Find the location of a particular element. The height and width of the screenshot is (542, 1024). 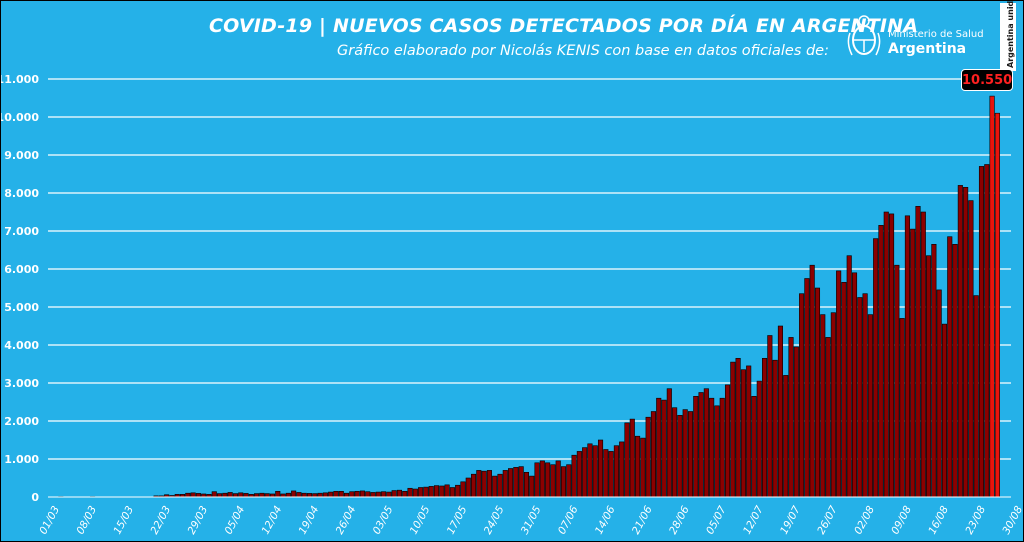

x-tick-label: 28/06 is located at coordinates (679, 520).